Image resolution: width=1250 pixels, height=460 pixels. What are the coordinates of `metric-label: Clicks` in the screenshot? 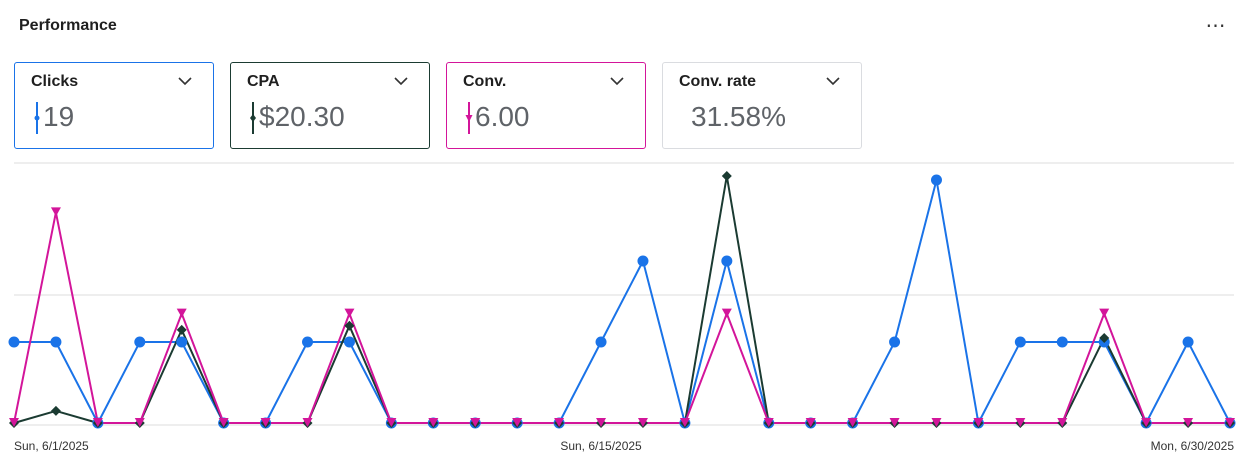 It's located at (55, 81).